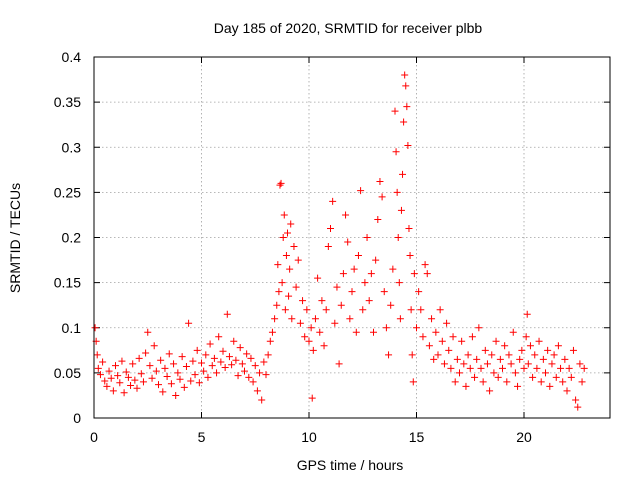 The height and width of the screenshot is (480, 640). What do you see at coordinates (77, 418) in the screenshot?
I see `y-tick-label: 0` at bounding box center [77, 418].